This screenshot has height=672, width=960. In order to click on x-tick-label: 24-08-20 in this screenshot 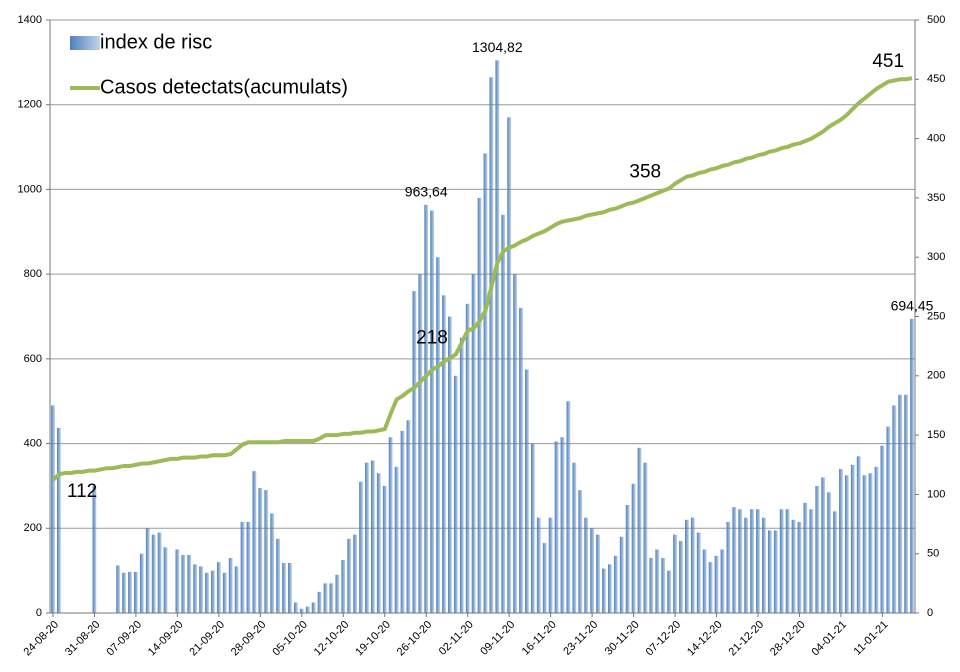, I will do `click(42, 639)`.